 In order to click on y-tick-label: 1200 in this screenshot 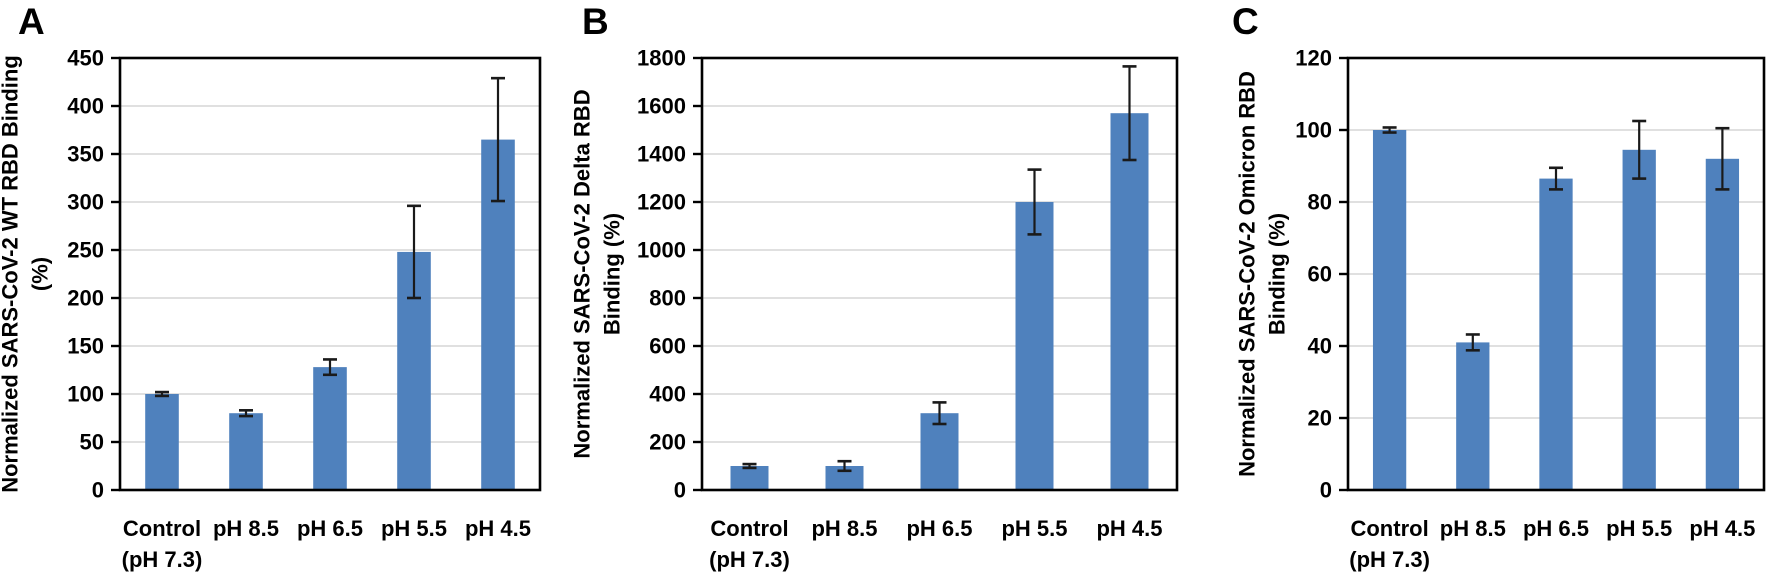, I will do `click(661, 201)`.